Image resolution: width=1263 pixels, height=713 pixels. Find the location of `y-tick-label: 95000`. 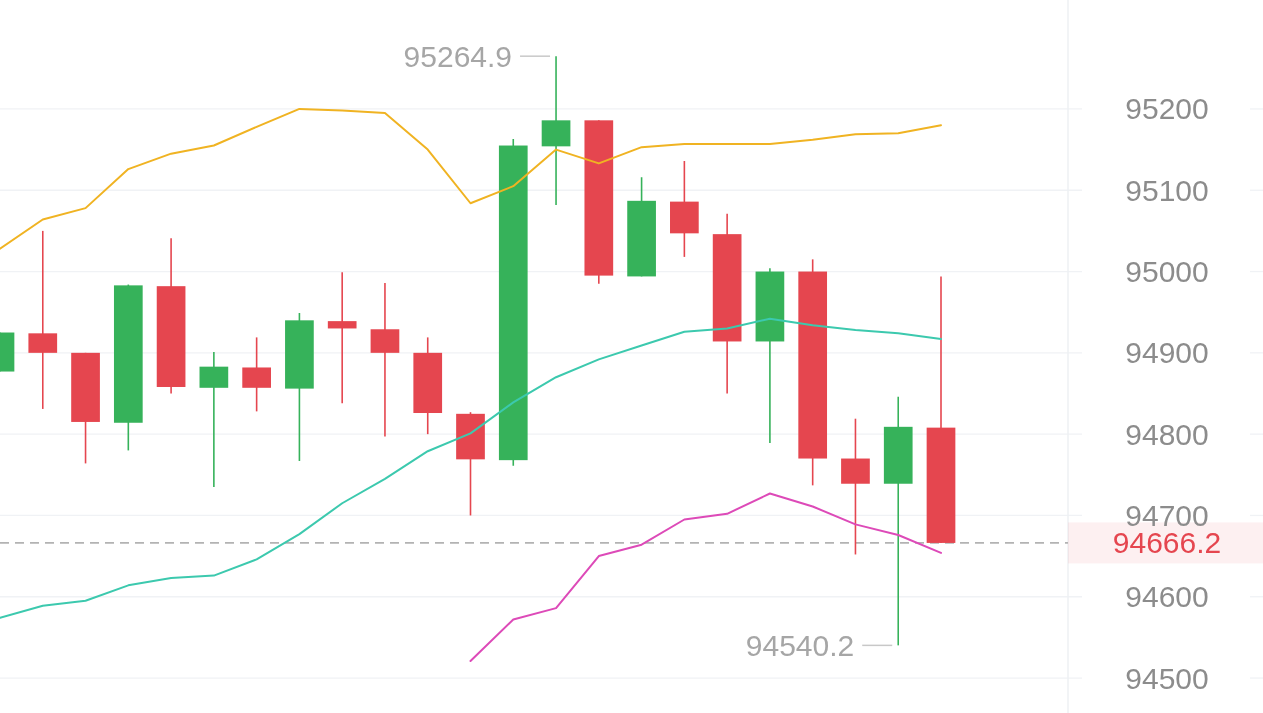

y-tick-label: 95000 is located at coordinates (1167, 272).